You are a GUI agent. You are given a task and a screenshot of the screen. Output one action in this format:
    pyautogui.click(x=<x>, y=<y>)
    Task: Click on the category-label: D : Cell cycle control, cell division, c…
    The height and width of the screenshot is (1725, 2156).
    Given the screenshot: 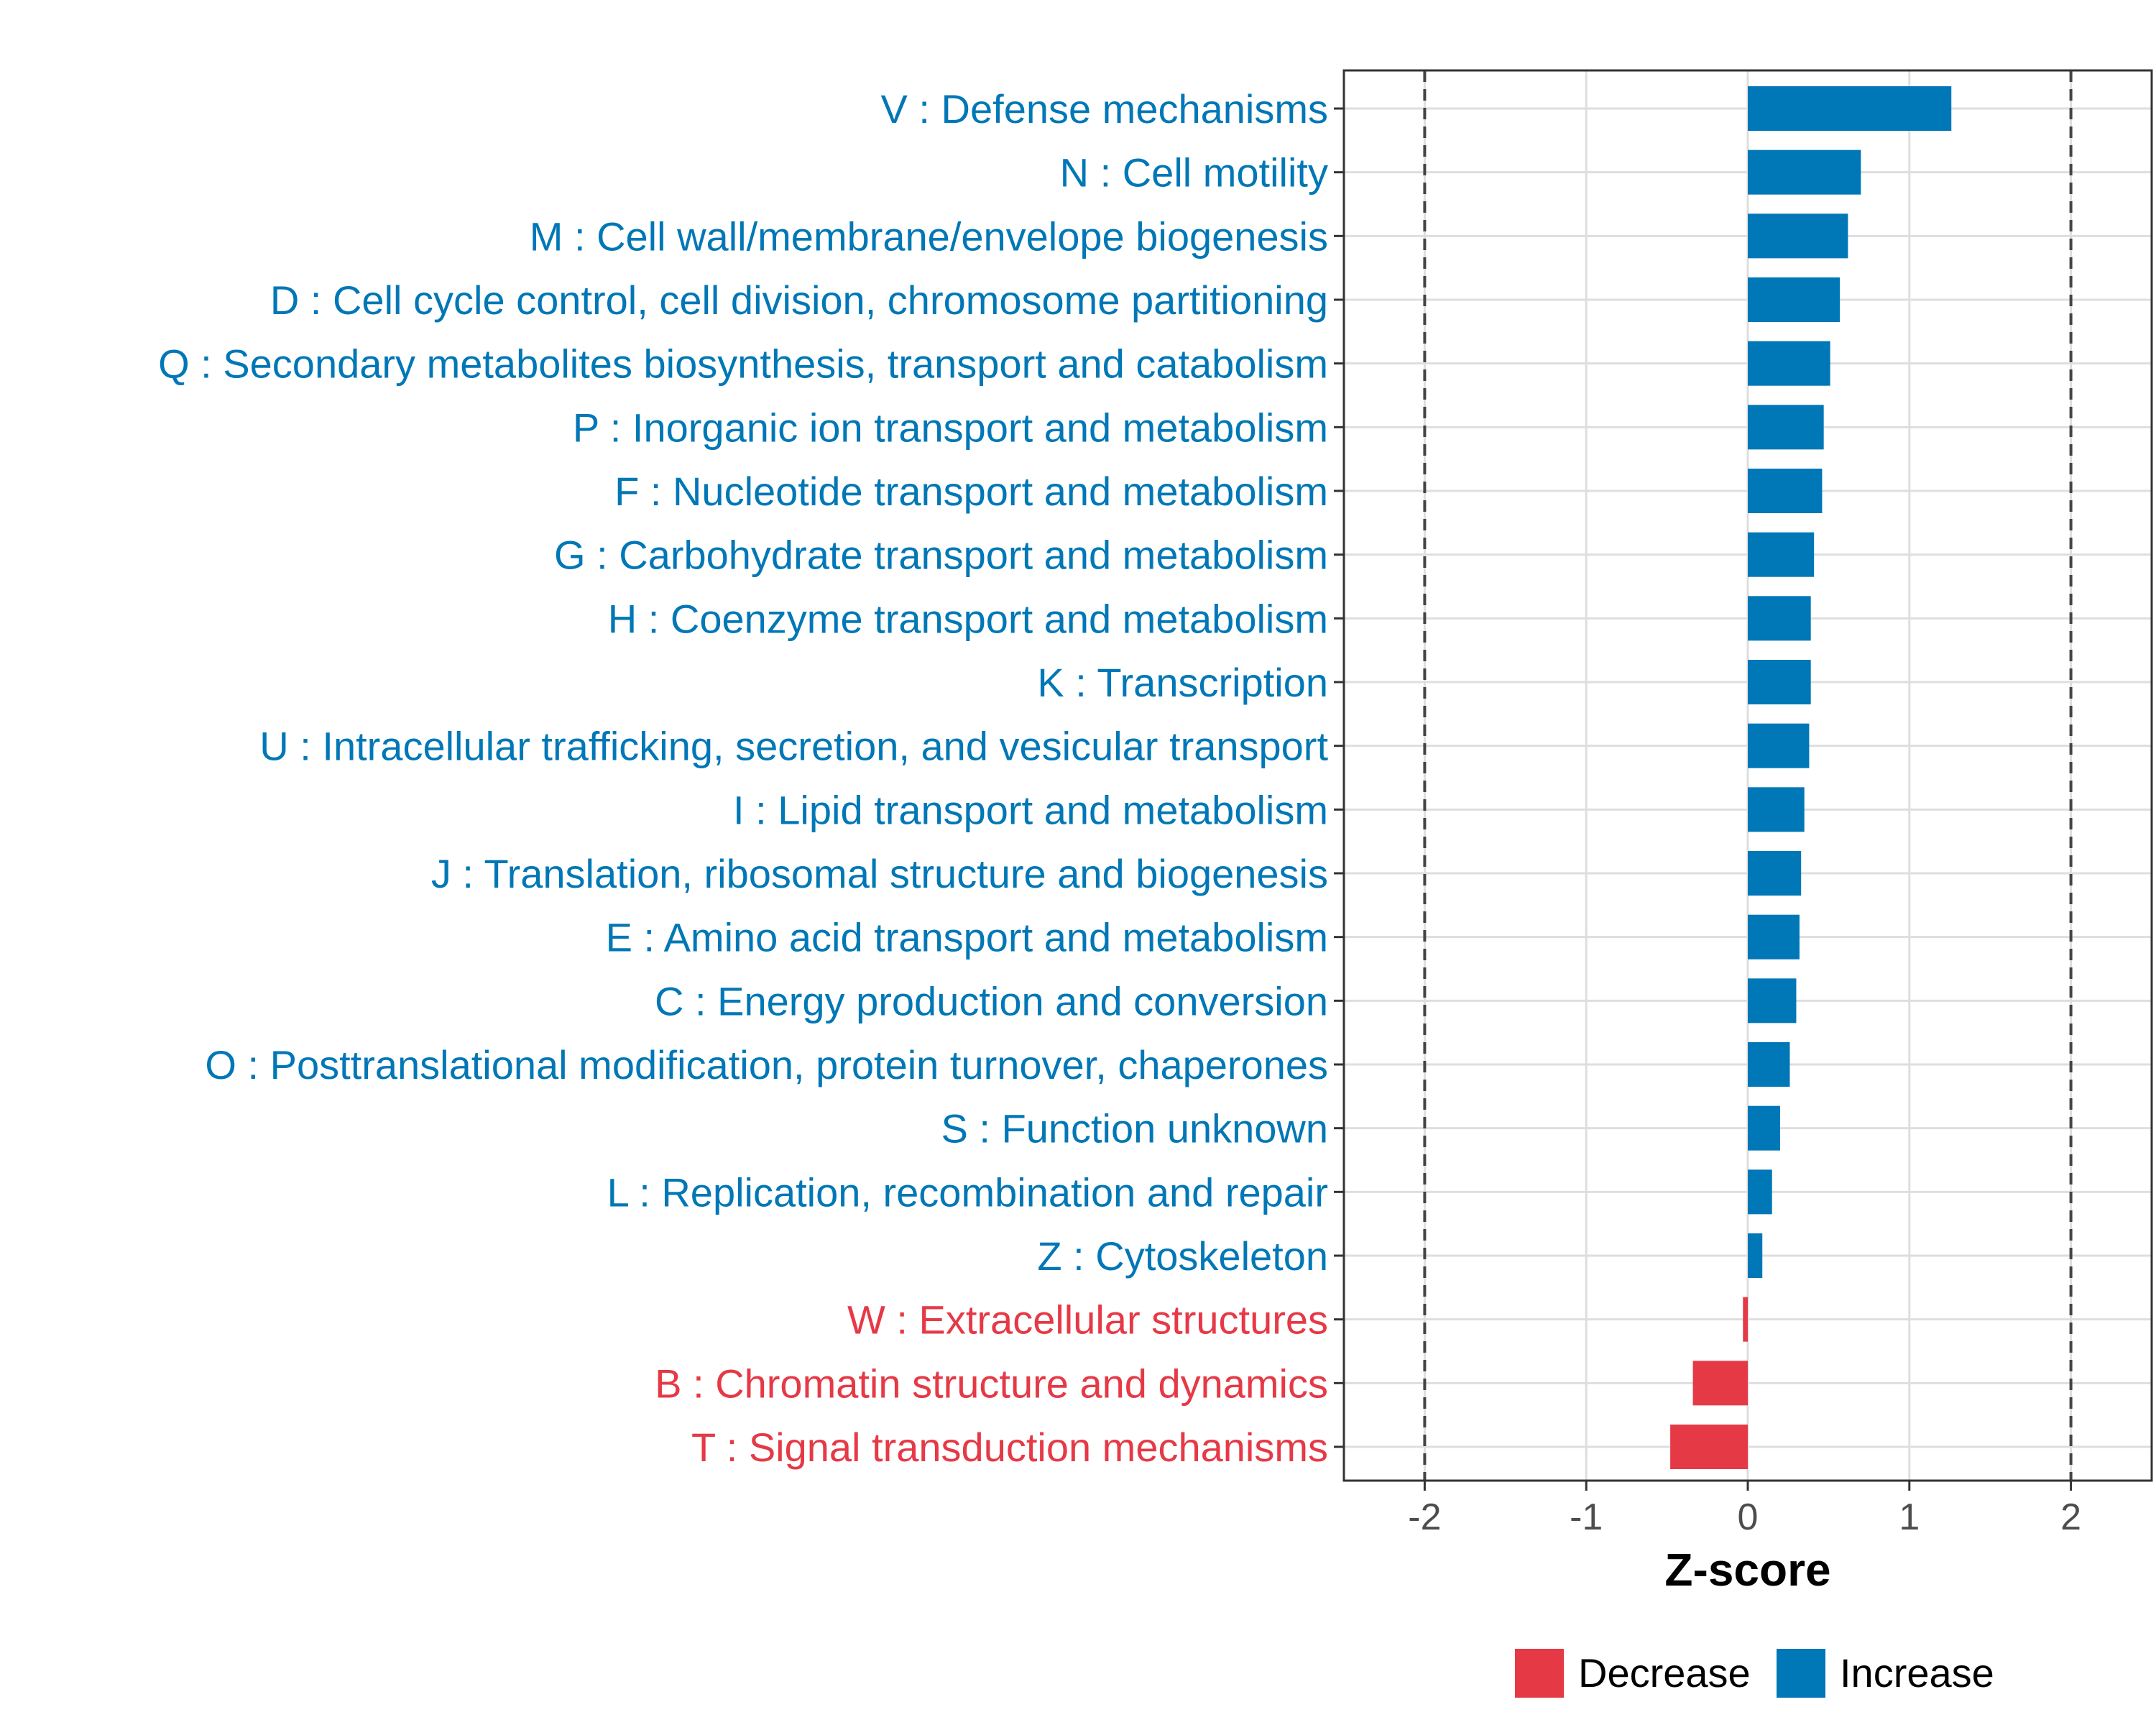 What is the action you would take?
    pyautogui.click(x=799, y=300)
    